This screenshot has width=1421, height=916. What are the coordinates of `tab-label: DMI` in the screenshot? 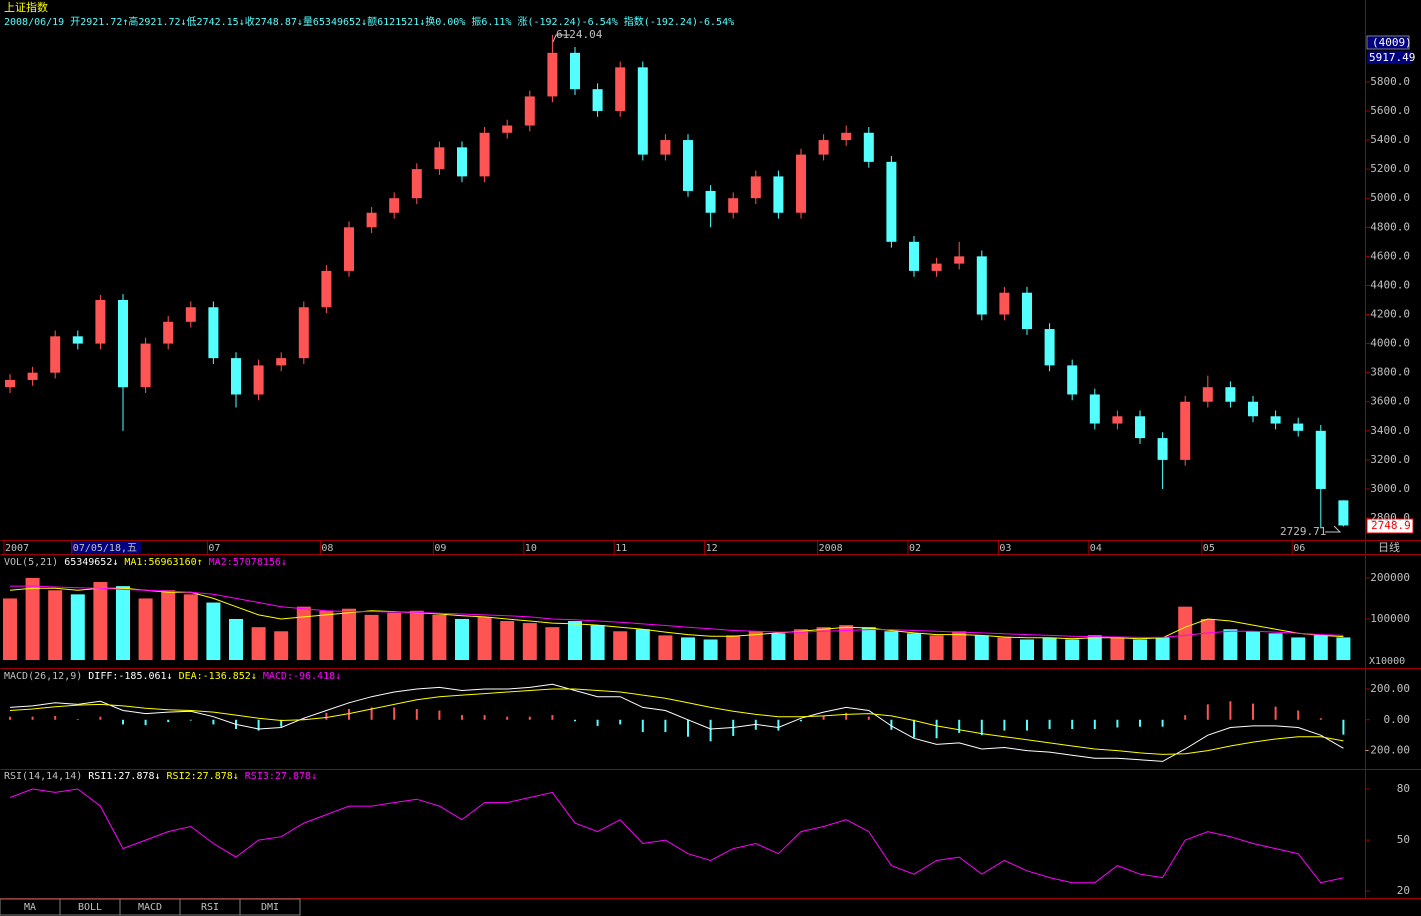 It's located at (270, 907).